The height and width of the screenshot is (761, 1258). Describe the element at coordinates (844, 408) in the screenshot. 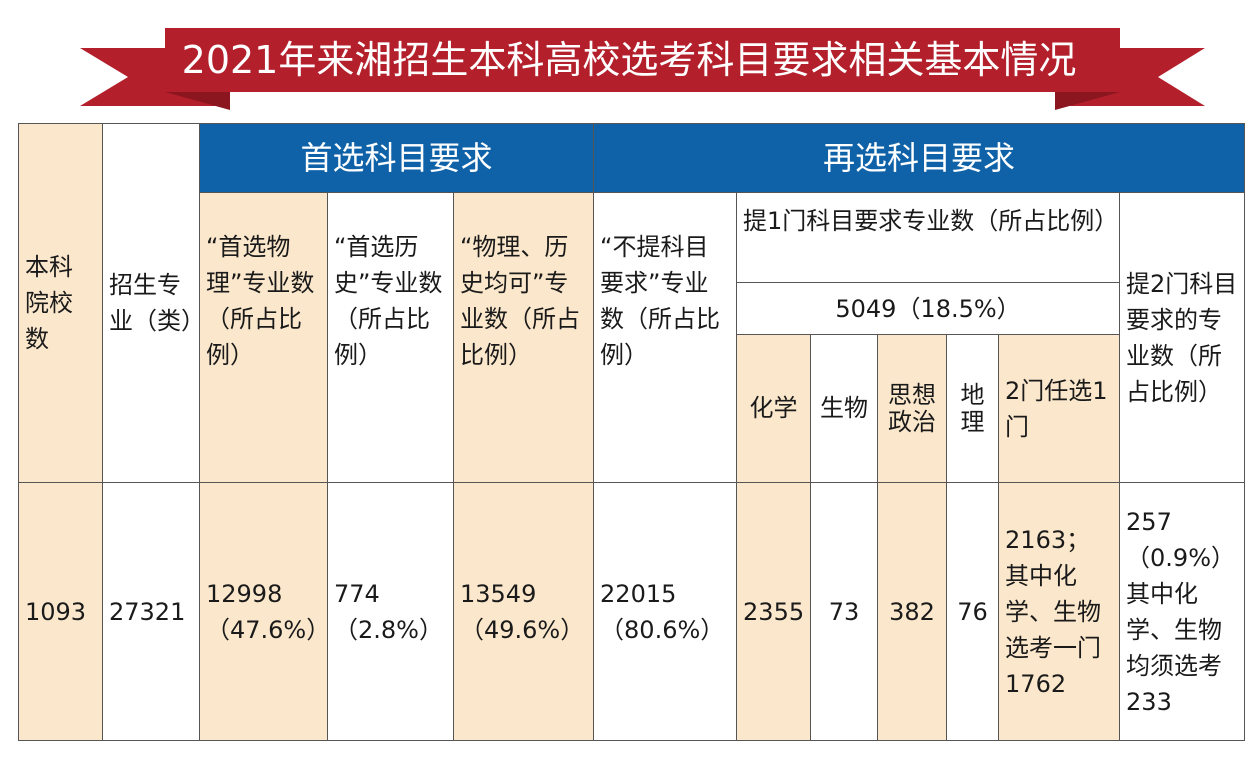

I see `header-biology: 生物` at that location.